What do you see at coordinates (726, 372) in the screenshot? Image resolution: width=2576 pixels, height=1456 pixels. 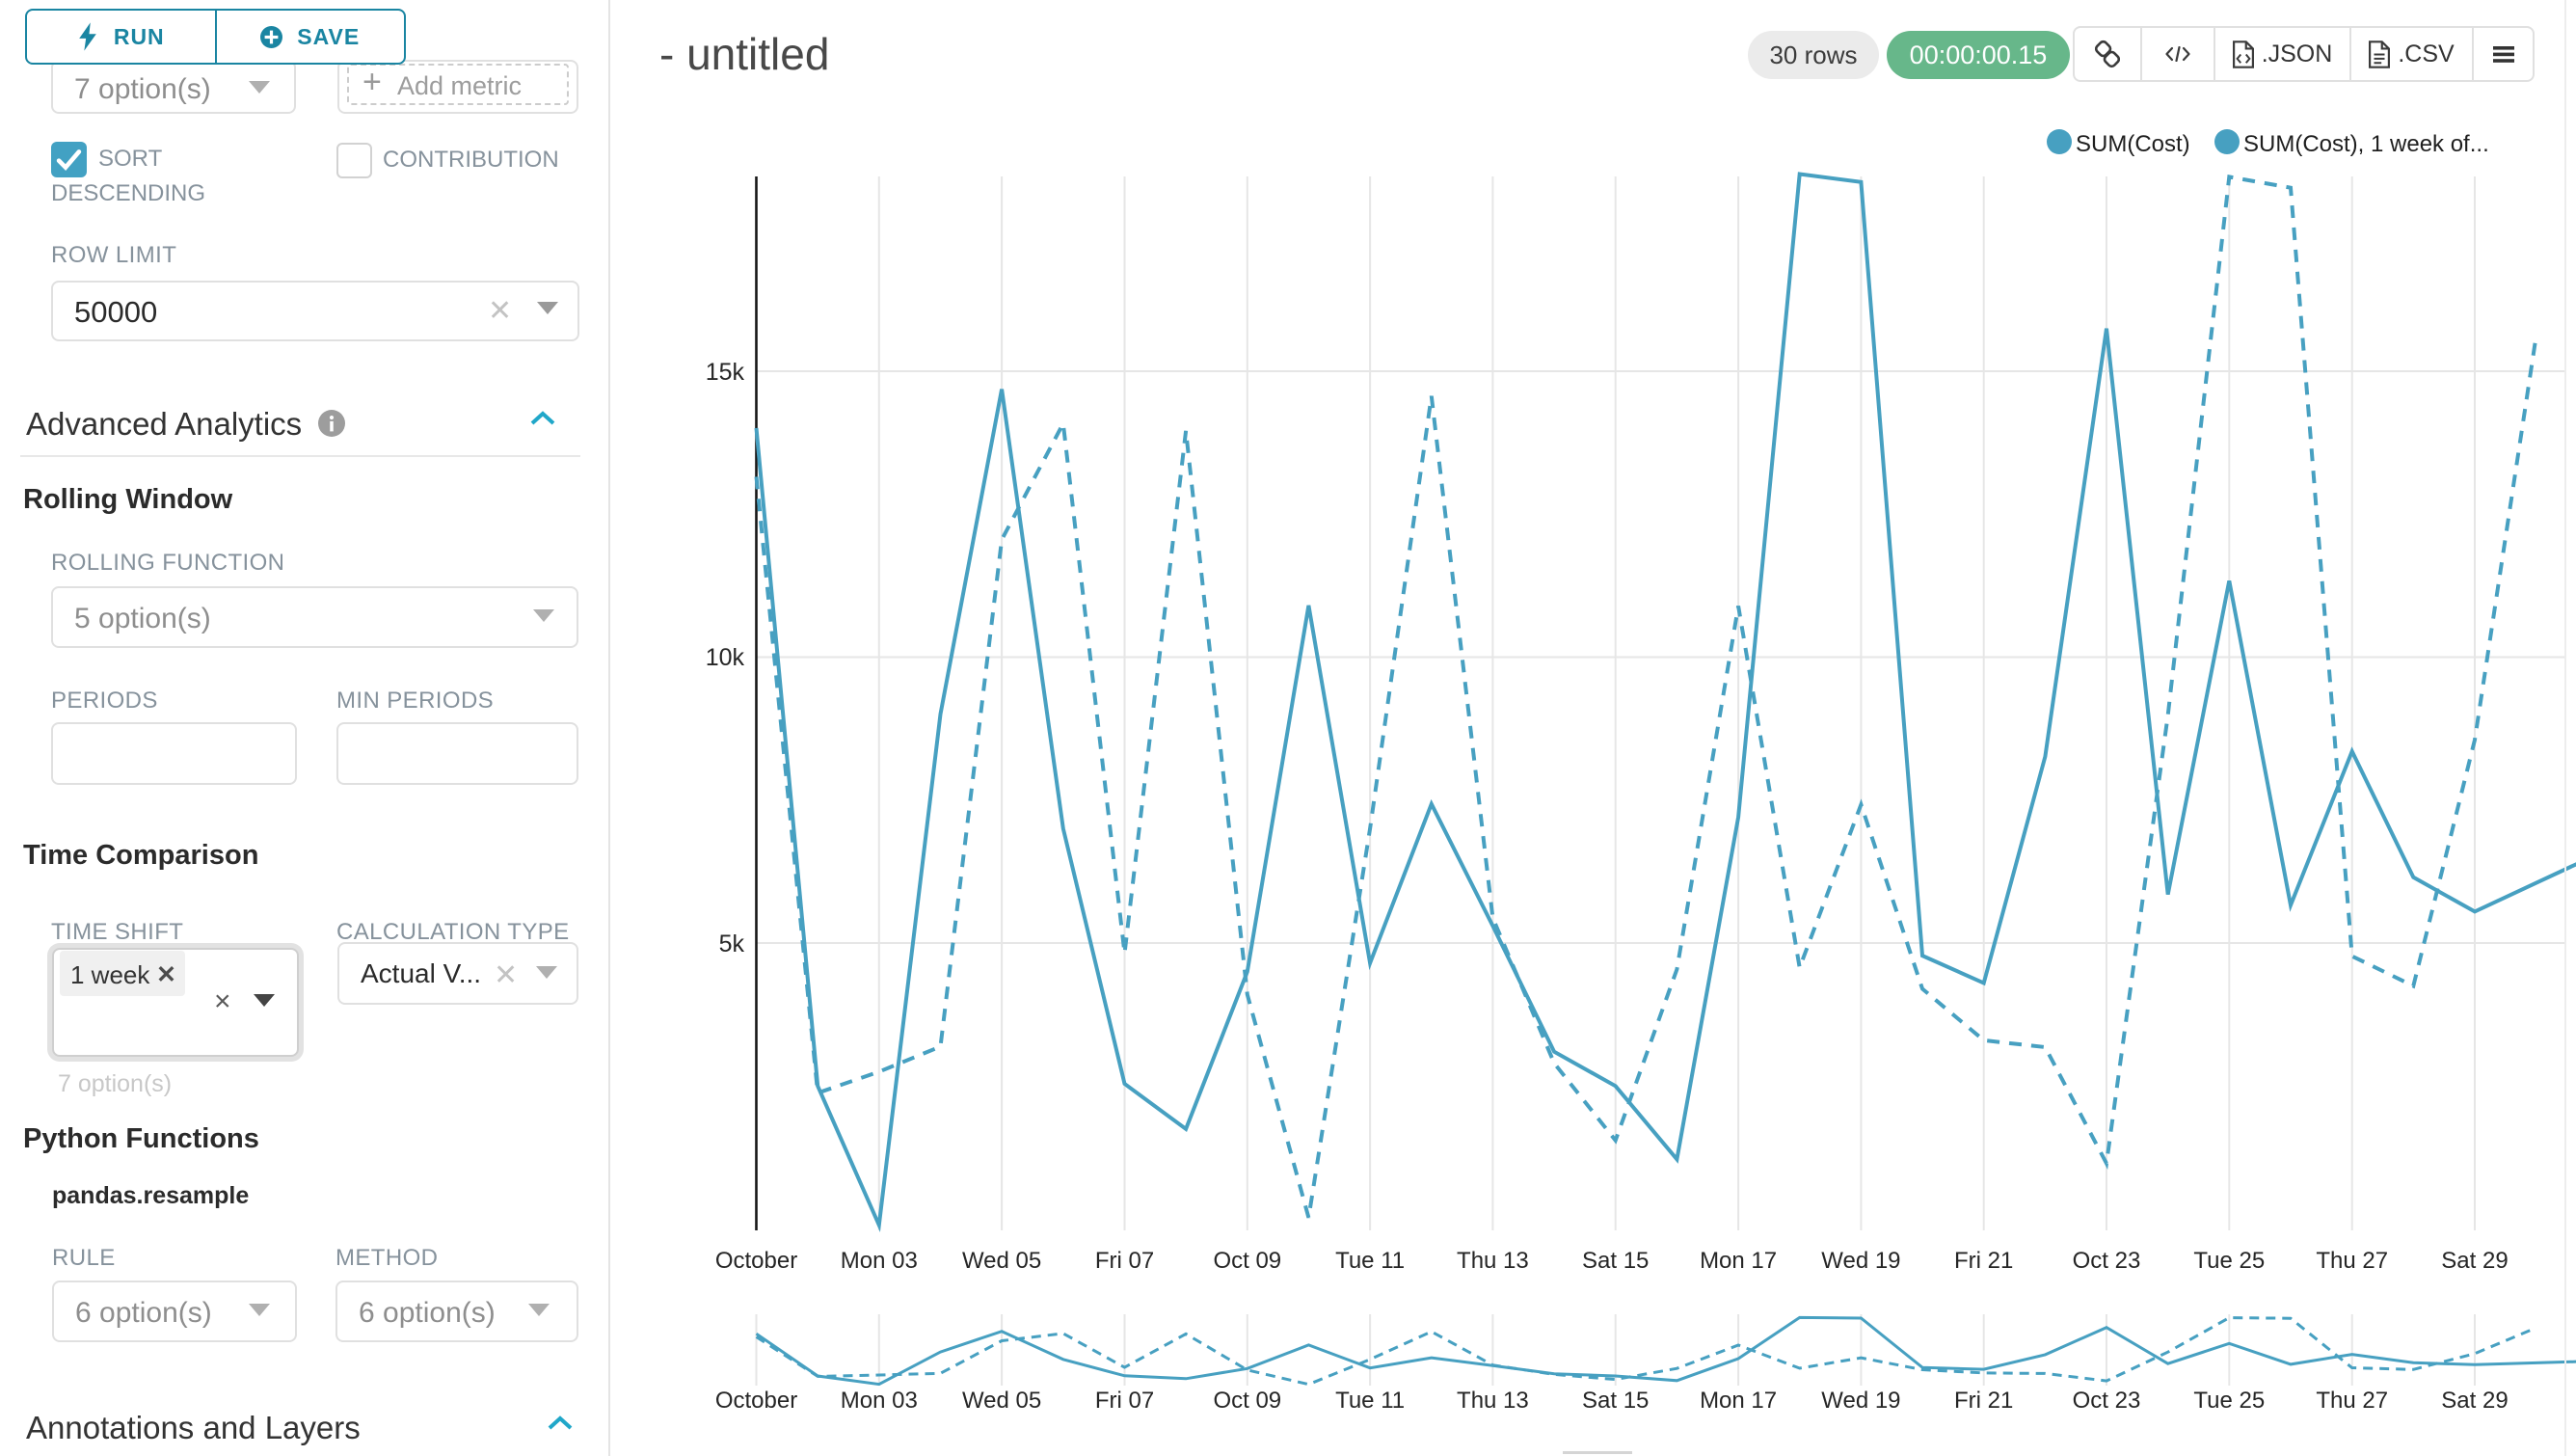 I see `svg-text: 15k` at bounding box center [726, 372].